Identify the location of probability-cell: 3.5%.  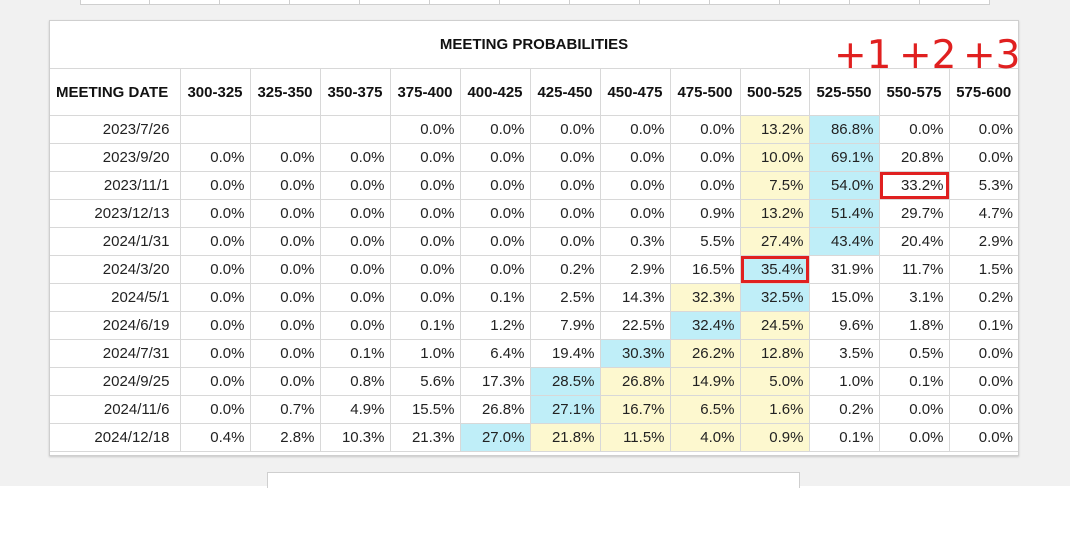
(844, 353).